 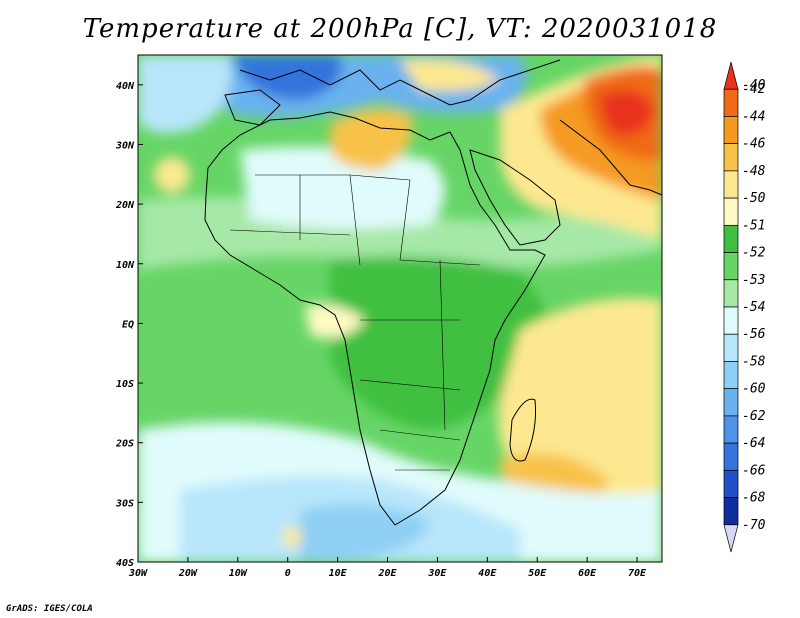 I want to click on x-tick-label: 0, so click(x=288, y=573).